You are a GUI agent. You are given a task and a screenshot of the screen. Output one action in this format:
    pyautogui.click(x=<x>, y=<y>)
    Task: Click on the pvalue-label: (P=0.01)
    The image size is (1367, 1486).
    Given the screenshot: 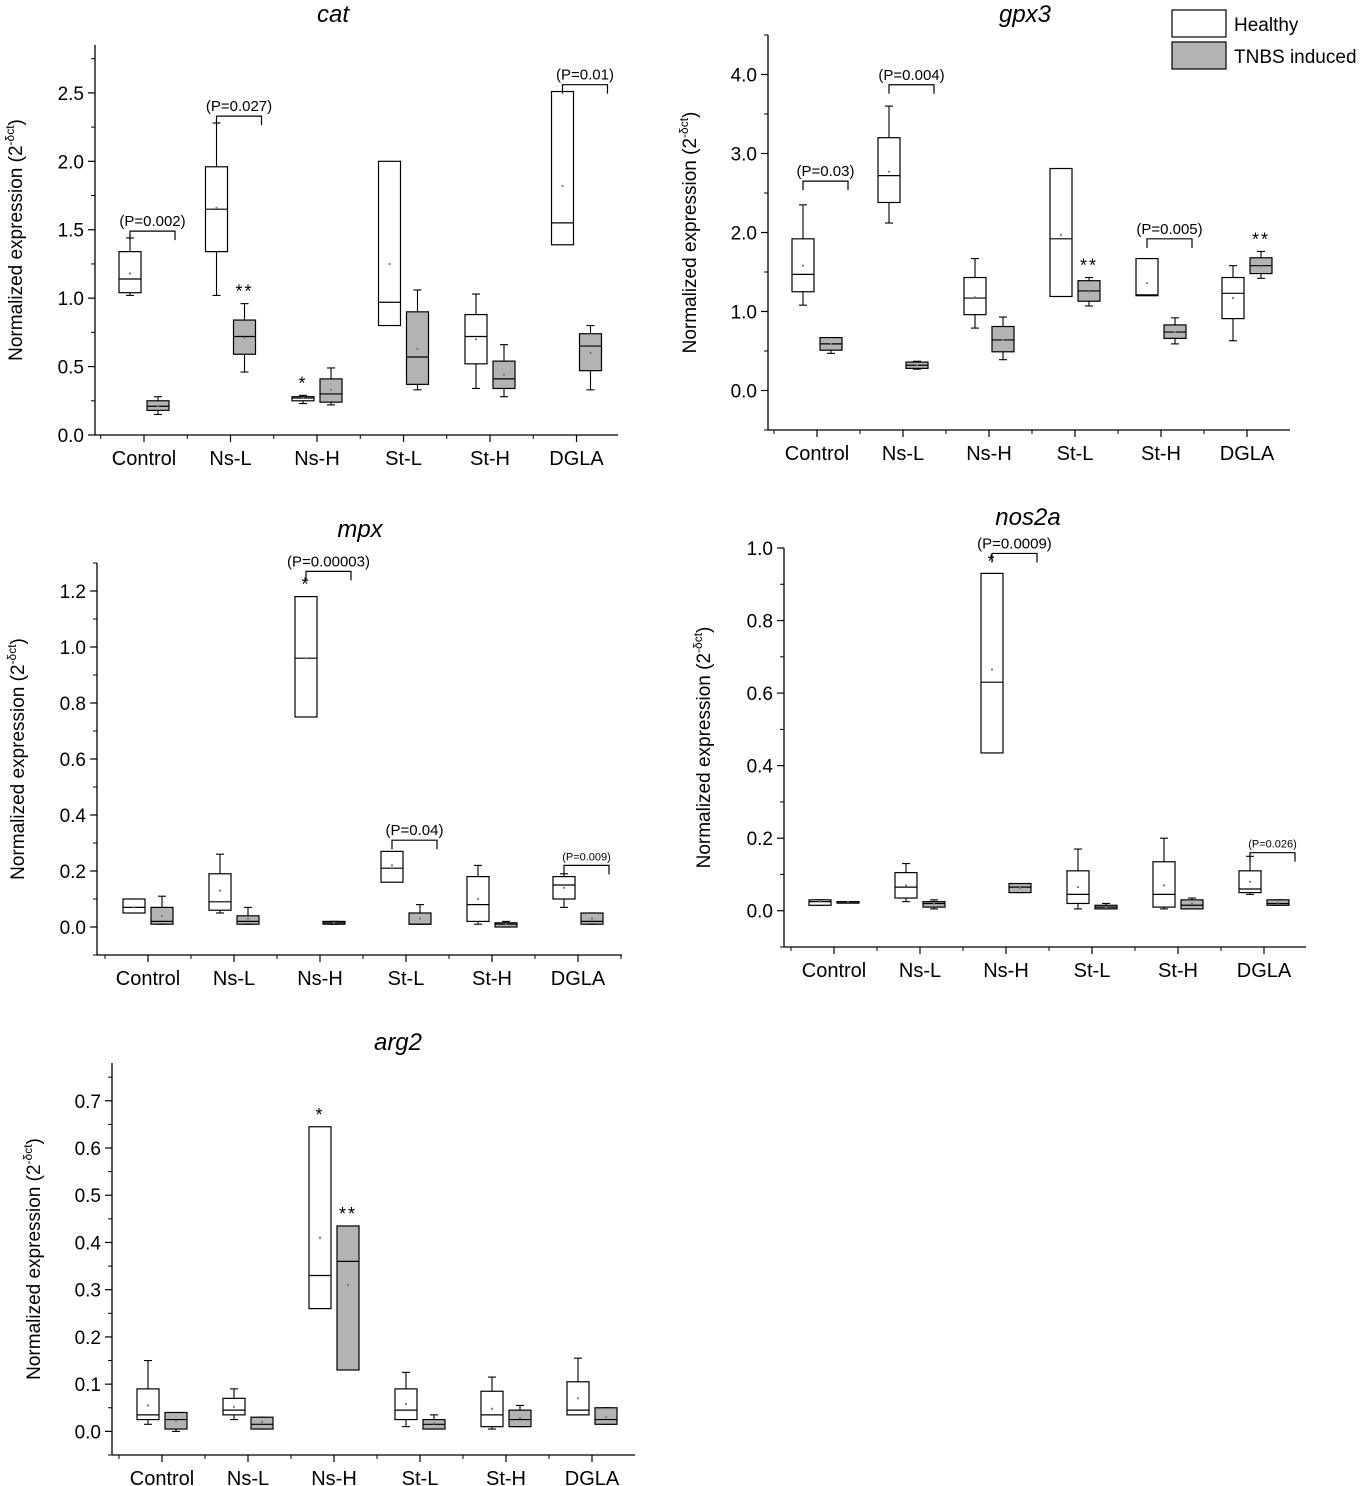 What is the action you would take?
    pyautogui.click(x=585, y=75)
    